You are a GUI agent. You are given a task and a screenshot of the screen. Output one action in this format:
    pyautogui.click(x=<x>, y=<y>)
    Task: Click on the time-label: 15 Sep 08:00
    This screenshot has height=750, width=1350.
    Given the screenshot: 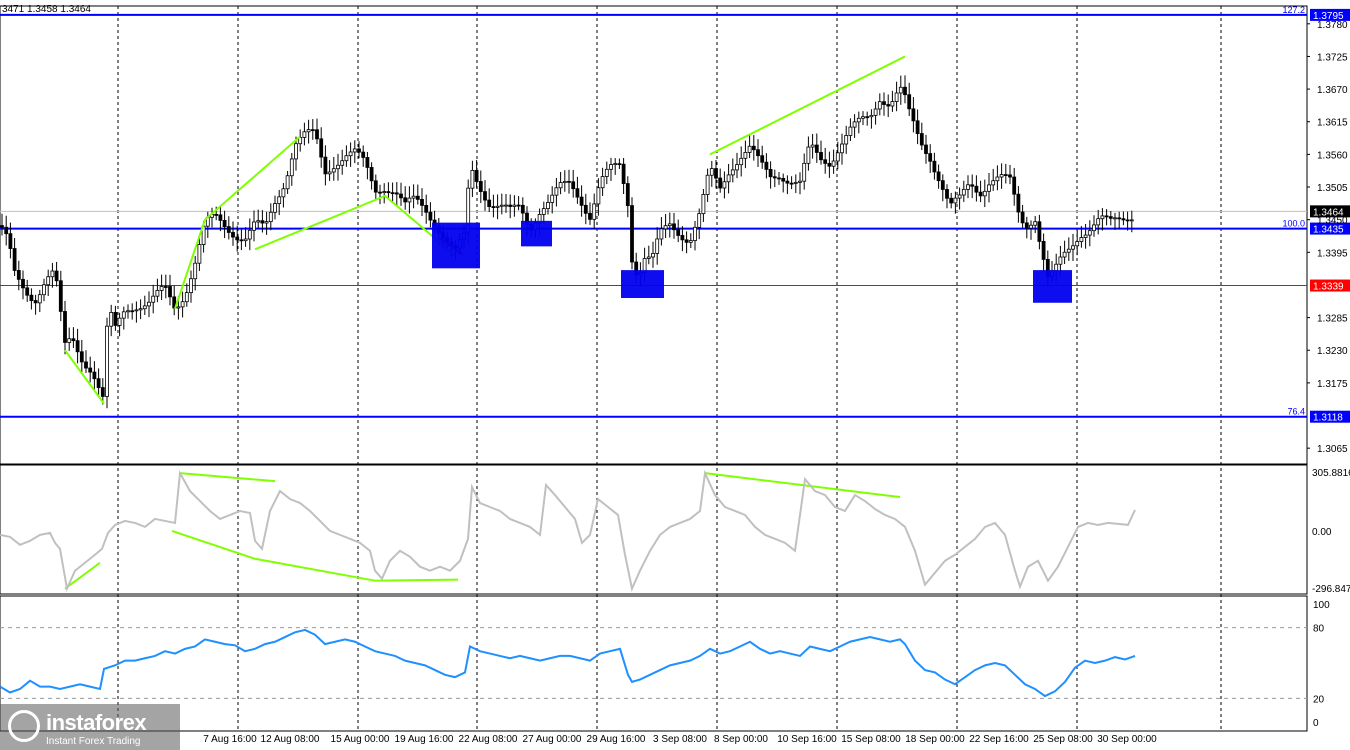 What is the action you would take?
    pyautogui.click(x=871, y=739)
    